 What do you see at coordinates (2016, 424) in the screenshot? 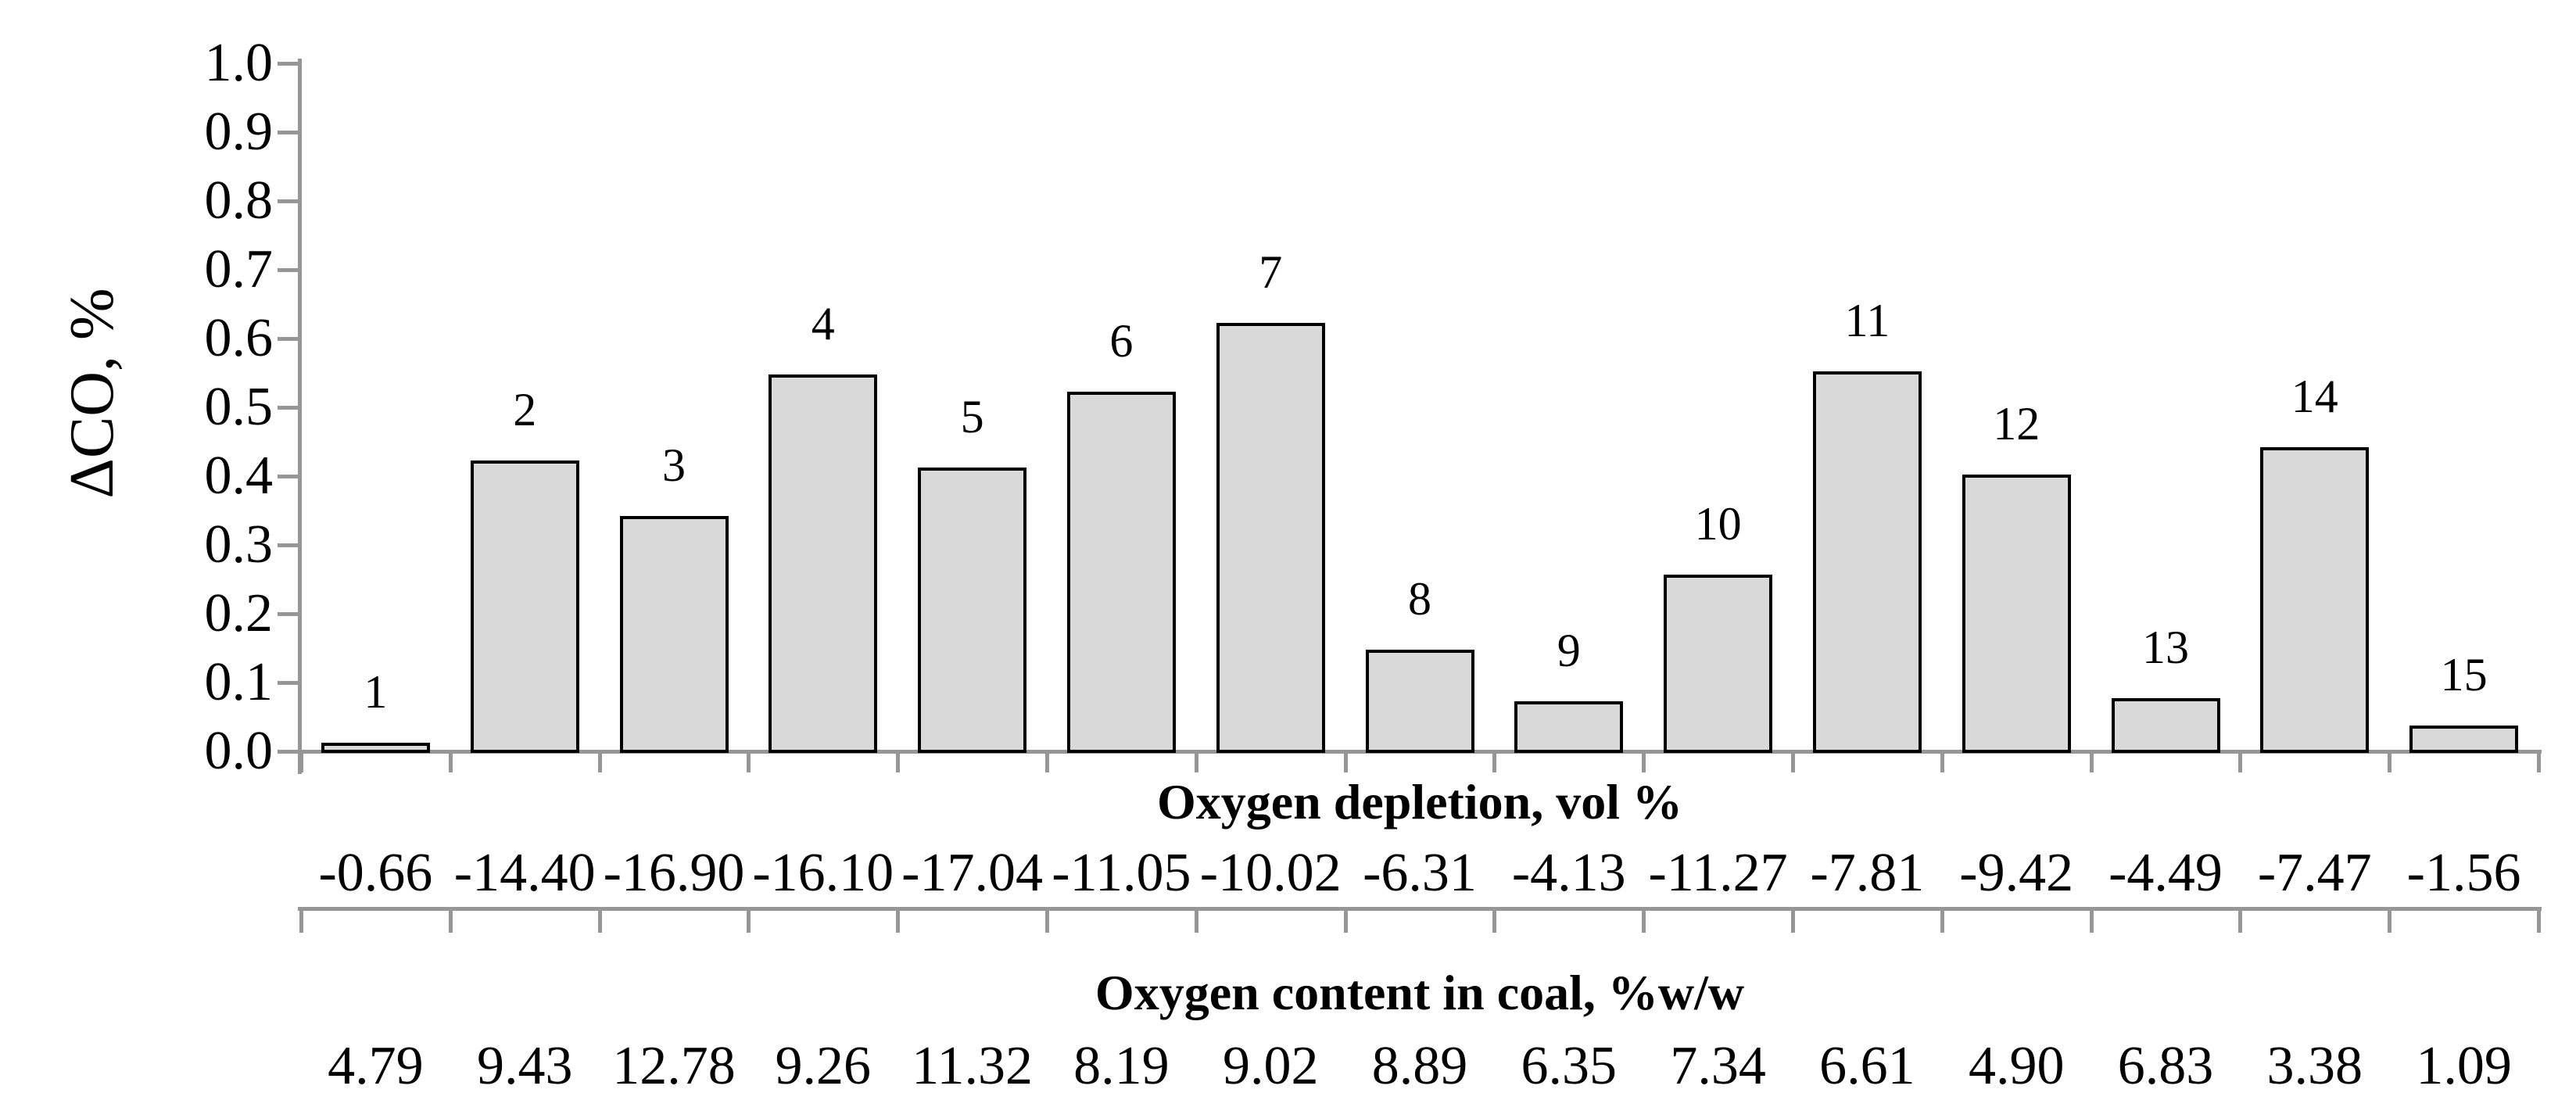
I see `bar-value-label: 12` at bounding box center [2016, 424].